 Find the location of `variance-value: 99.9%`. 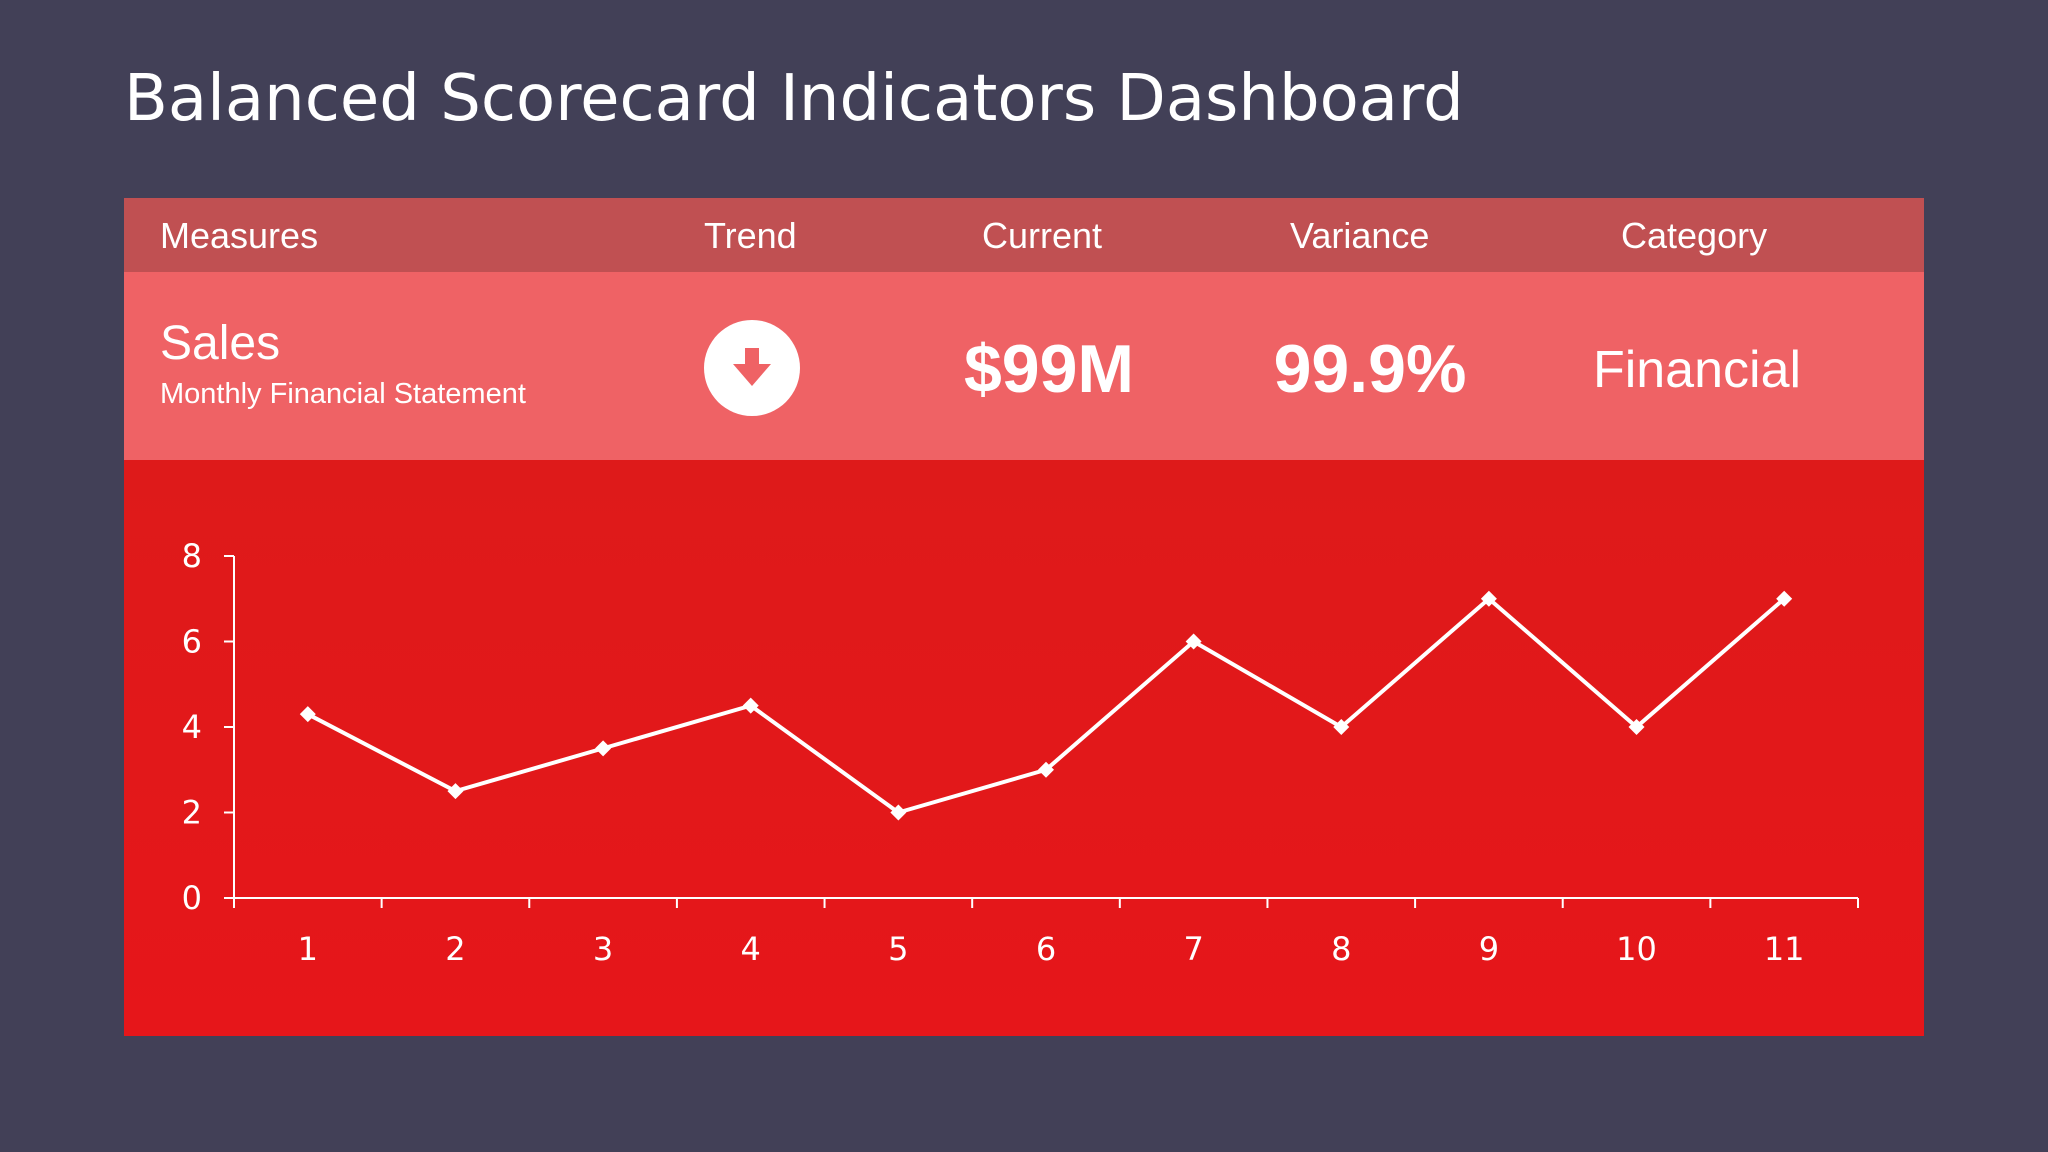

variance-value: 99.9% is located at coordinates (1370, 369).